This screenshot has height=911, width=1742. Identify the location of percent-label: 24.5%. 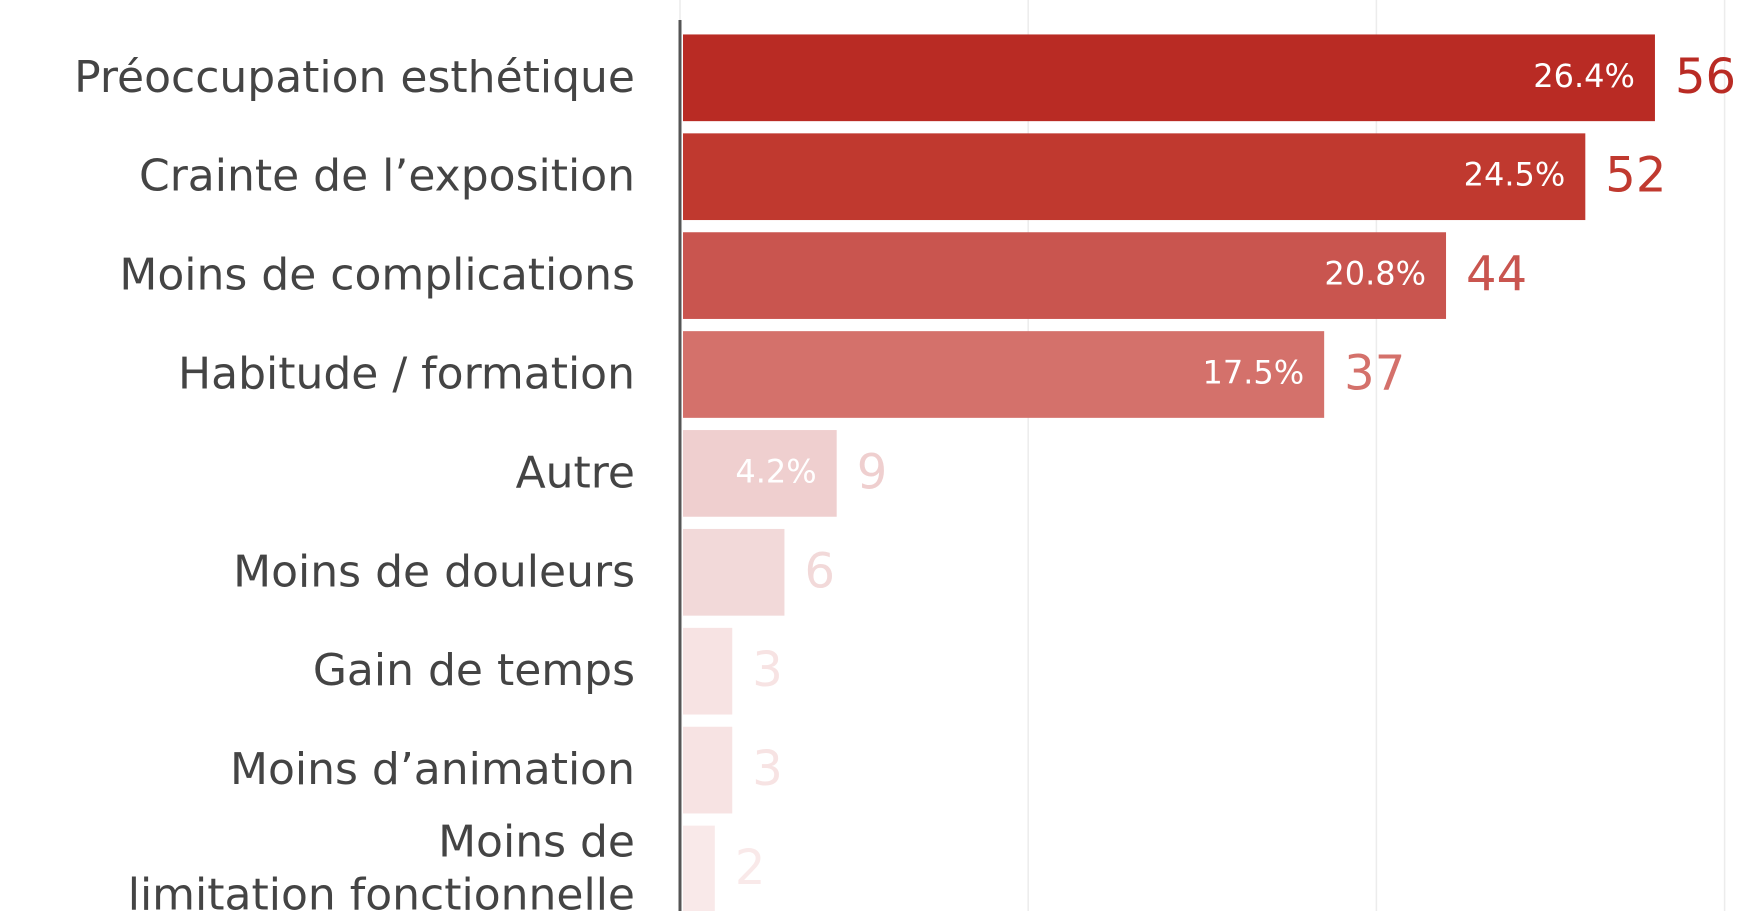
(1515, 175).